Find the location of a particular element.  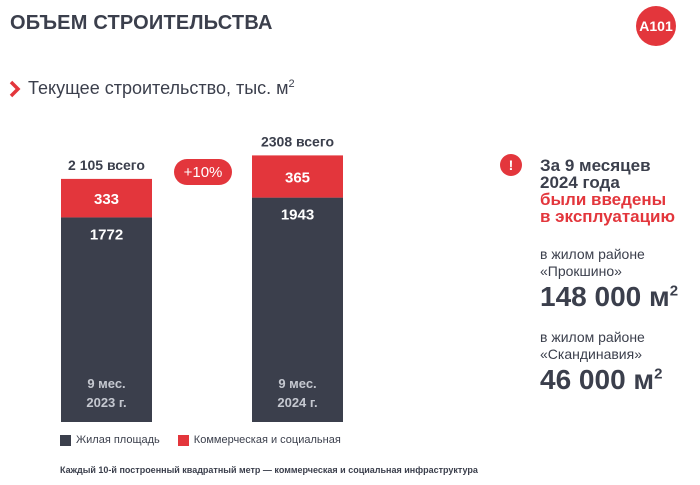

category-label-0-line-1: 2023 г. is located at coordinates (106, 402).